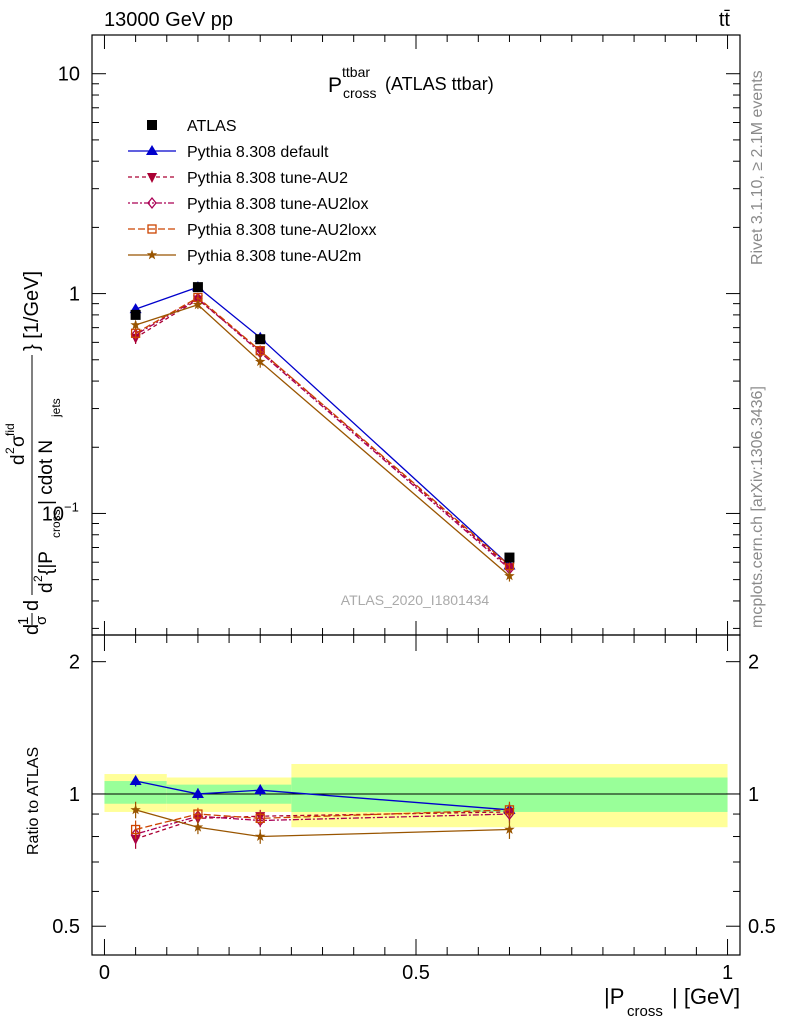  I want to click on title-sup: ttbar, so click(356, 72).